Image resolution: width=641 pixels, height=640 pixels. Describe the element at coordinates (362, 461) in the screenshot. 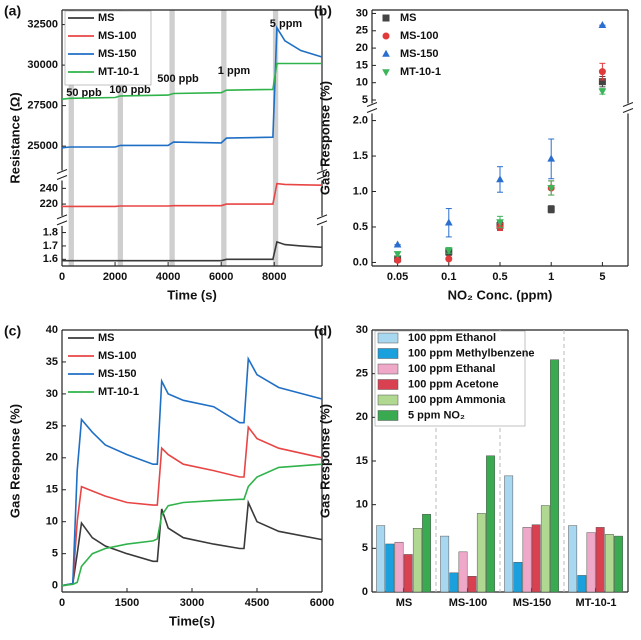

I see `y-tick-label: 15` at that location.